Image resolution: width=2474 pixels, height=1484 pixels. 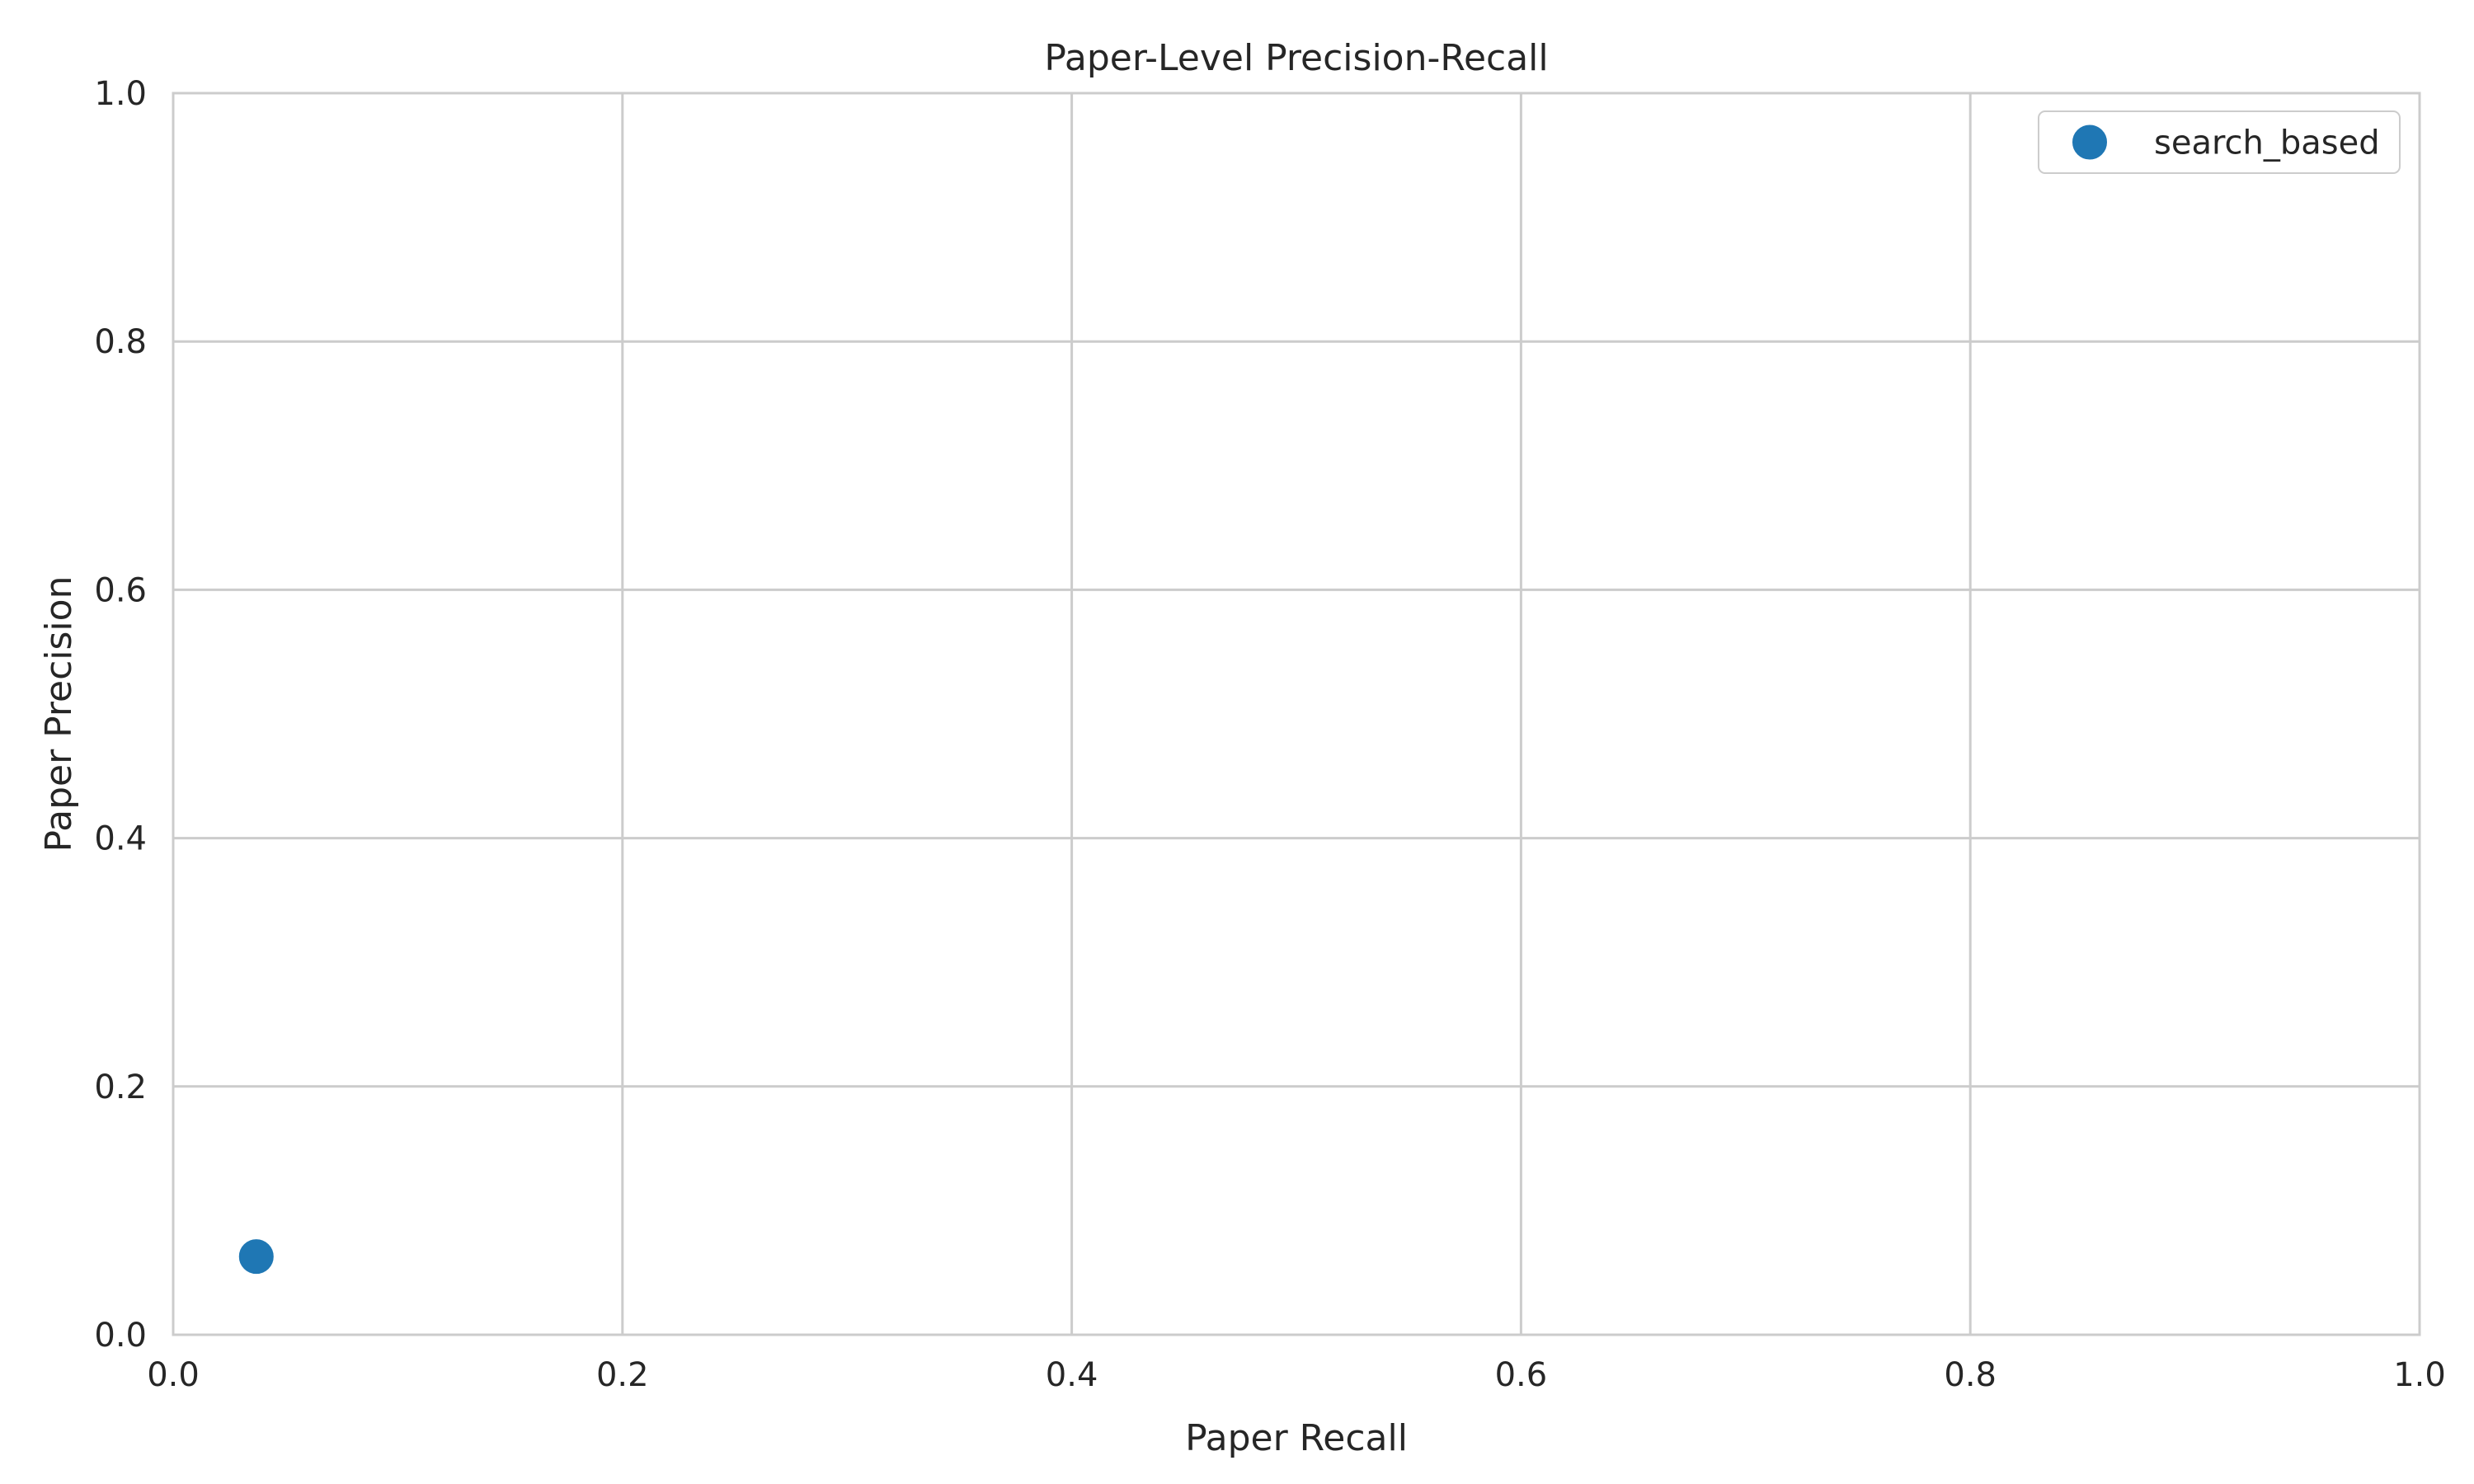 What do you see at coordinates (1970, 1375) in the screenshot?
I see `x-tick-label: 0.8` at bounding box center [1970, 1375].